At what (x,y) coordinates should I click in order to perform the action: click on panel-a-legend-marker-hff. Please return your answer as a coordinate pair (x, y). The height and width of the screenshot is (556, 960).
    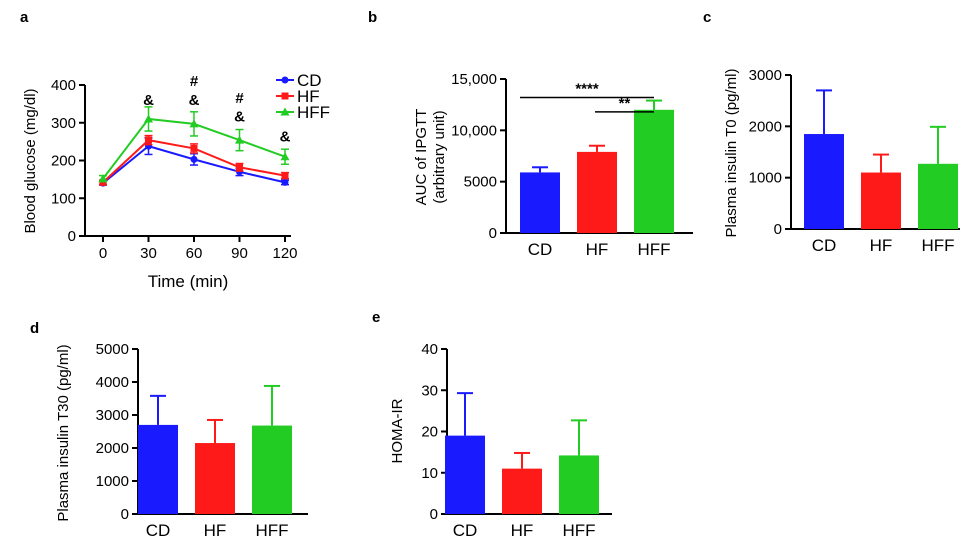
    Looking at the image, I should click on (285, 111).